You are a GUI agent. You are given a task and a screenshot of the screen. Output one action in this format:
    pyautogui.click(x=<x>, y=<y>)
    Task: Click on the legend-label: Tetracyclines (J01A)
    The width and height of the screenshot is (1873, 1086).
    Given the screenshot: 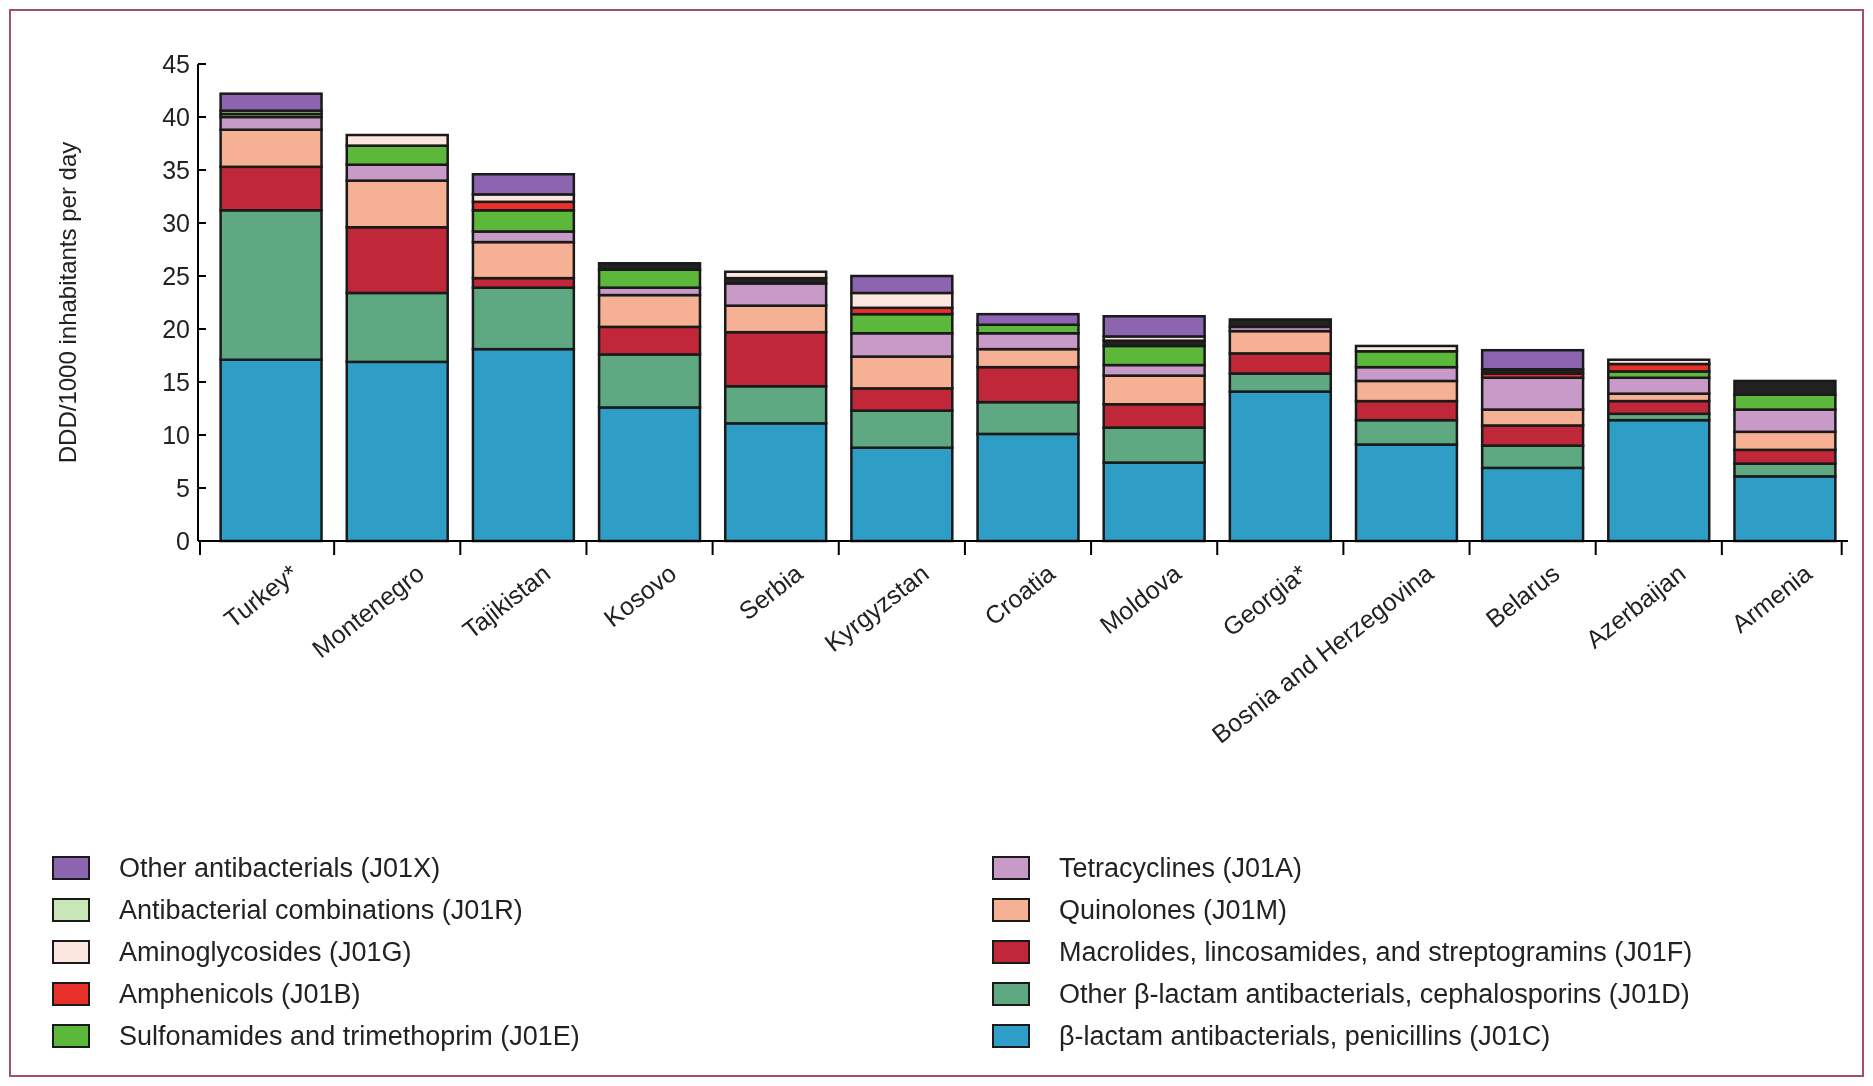 What is the action you would take?
    pyautogui.click(x=1181, y=868)
    